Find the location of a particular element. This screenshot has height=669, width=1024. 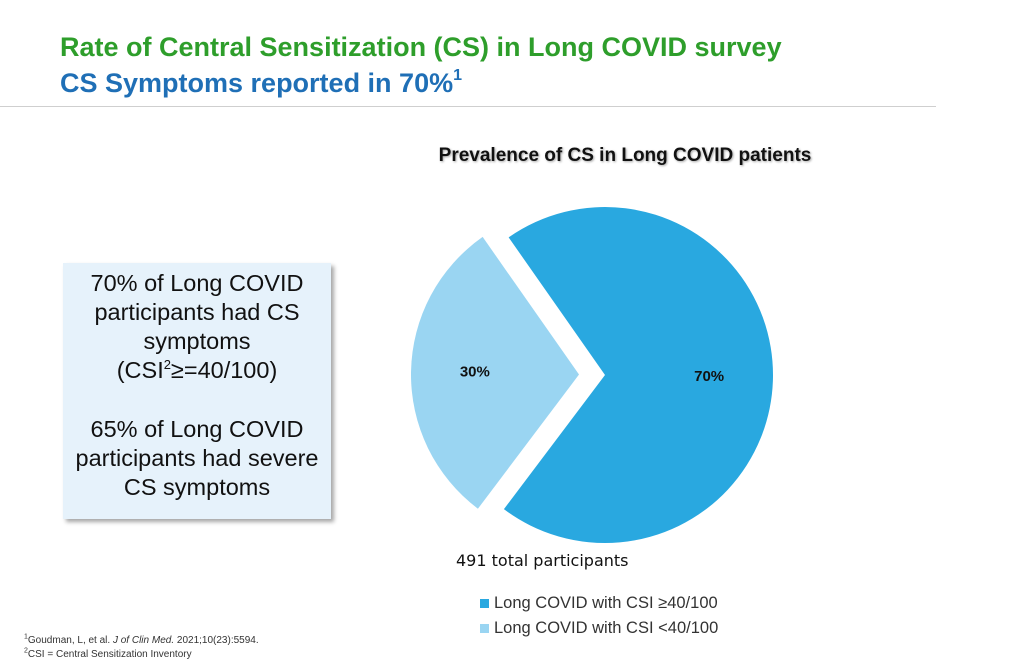

legend-label-csi-low: Long COVID with CSI <40/100 is located at coordinates (606, 628).